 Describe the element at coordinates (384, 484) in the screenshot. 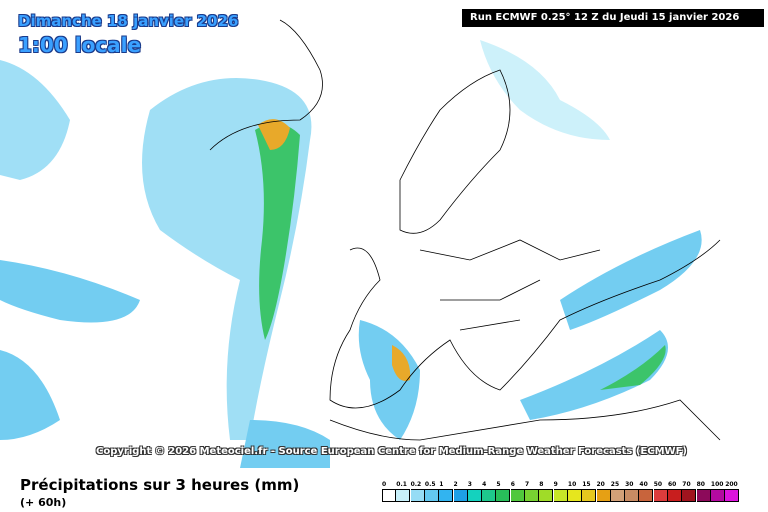

I see `legend-label: 0` at that location.